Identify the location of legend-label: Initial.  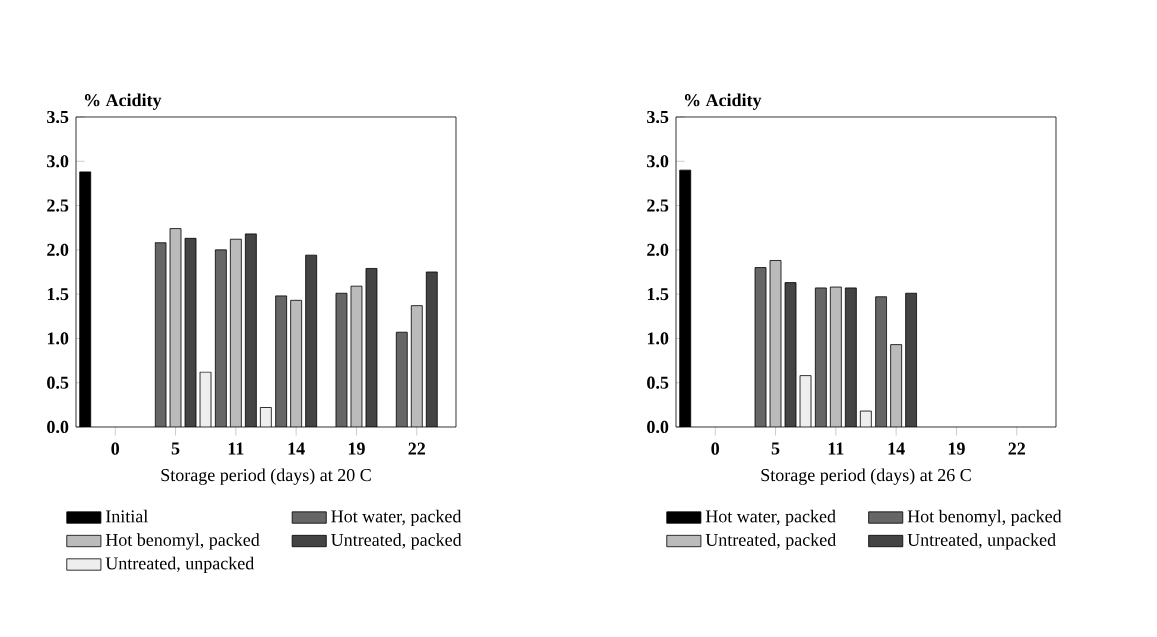
(126, 516).